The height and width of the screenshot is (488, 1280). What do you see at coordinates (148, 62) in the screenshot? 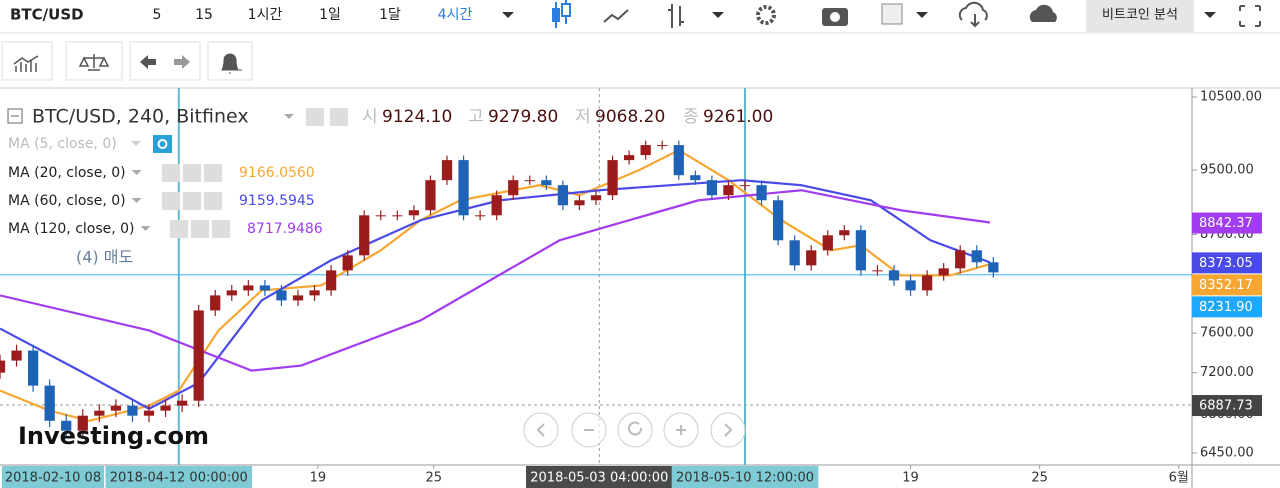
I see `undo-icon` at bounding box center [148, 62].